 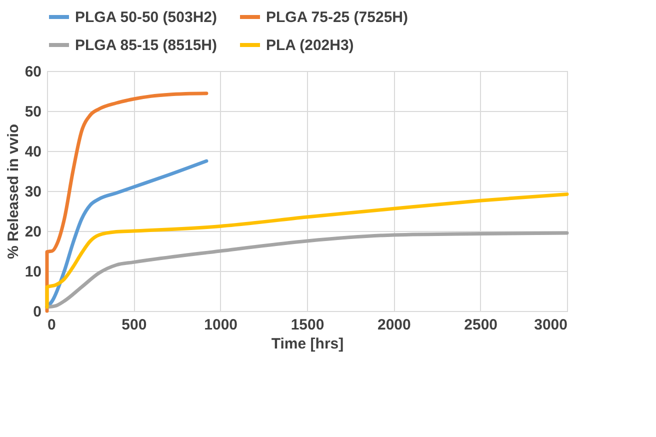 I want to click on y-tick-label: 20, so click(x=33, y=232).